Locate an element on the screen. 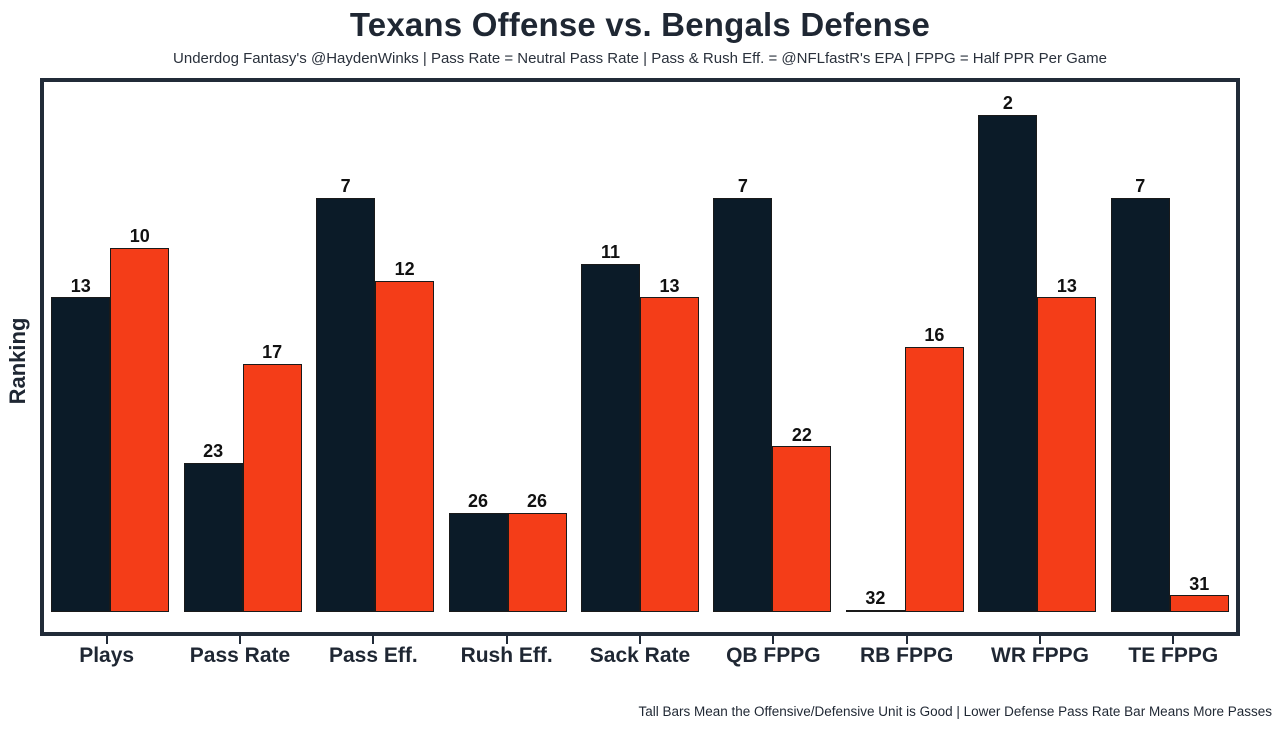 The image size is (1280, 733). defense-bar-column: 16 is located at coordinates (934, 468).